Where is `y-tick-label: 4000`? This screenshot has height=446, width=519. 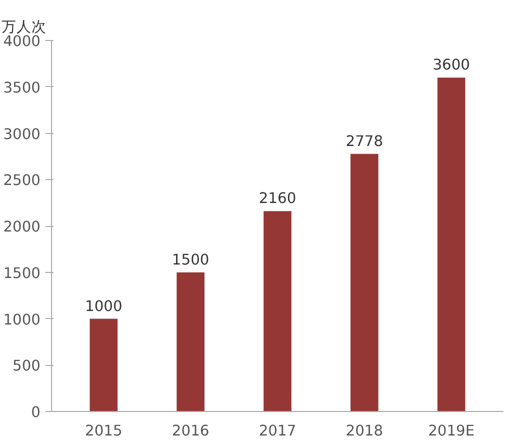 y-tick-label: 4000 is located at coordinates (22, 41).